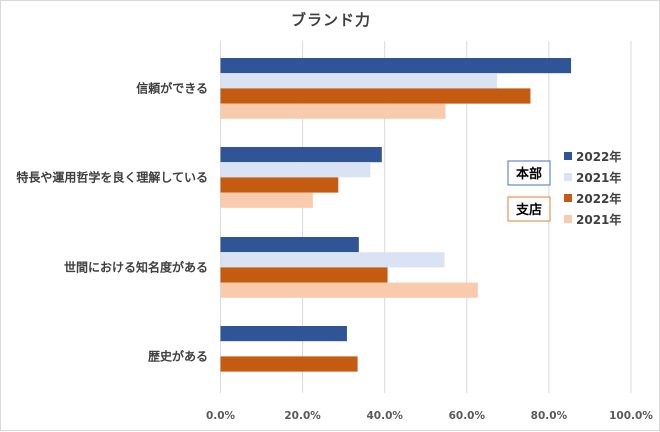 This screenshot has width=660, height=432. I want to click on legend-group-label: 支店, so click(528, 210).